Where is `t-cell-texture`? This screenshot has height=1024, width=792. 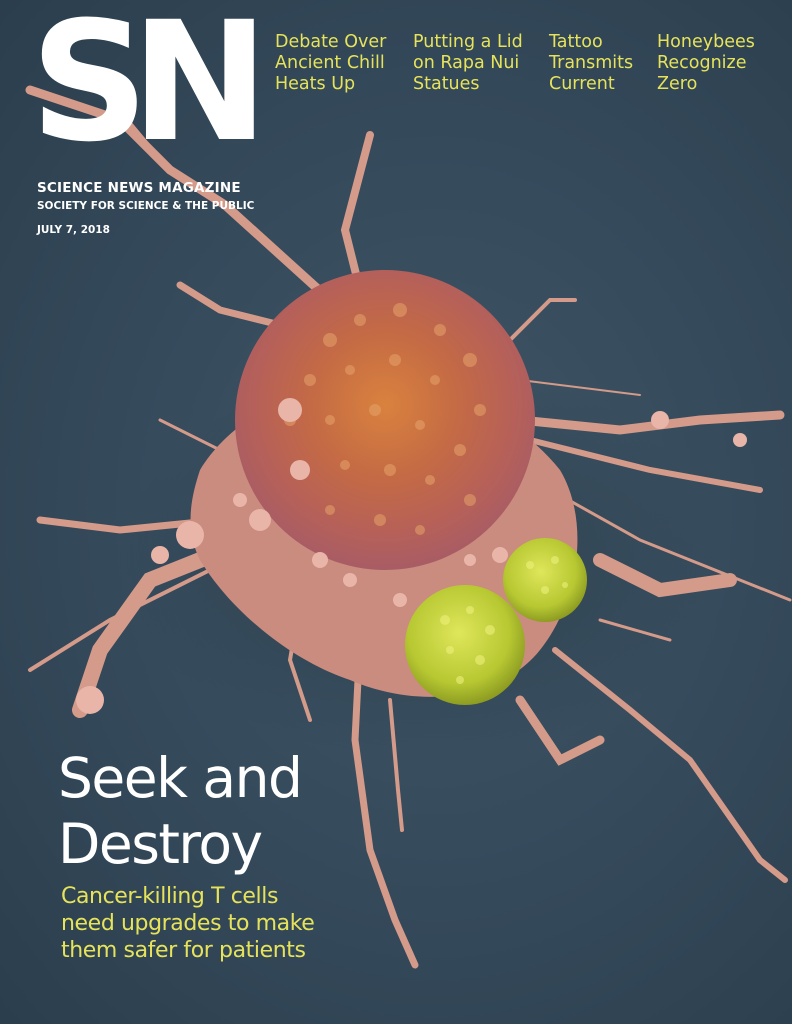
t-cell-texture is located at coordinates (504, 620).